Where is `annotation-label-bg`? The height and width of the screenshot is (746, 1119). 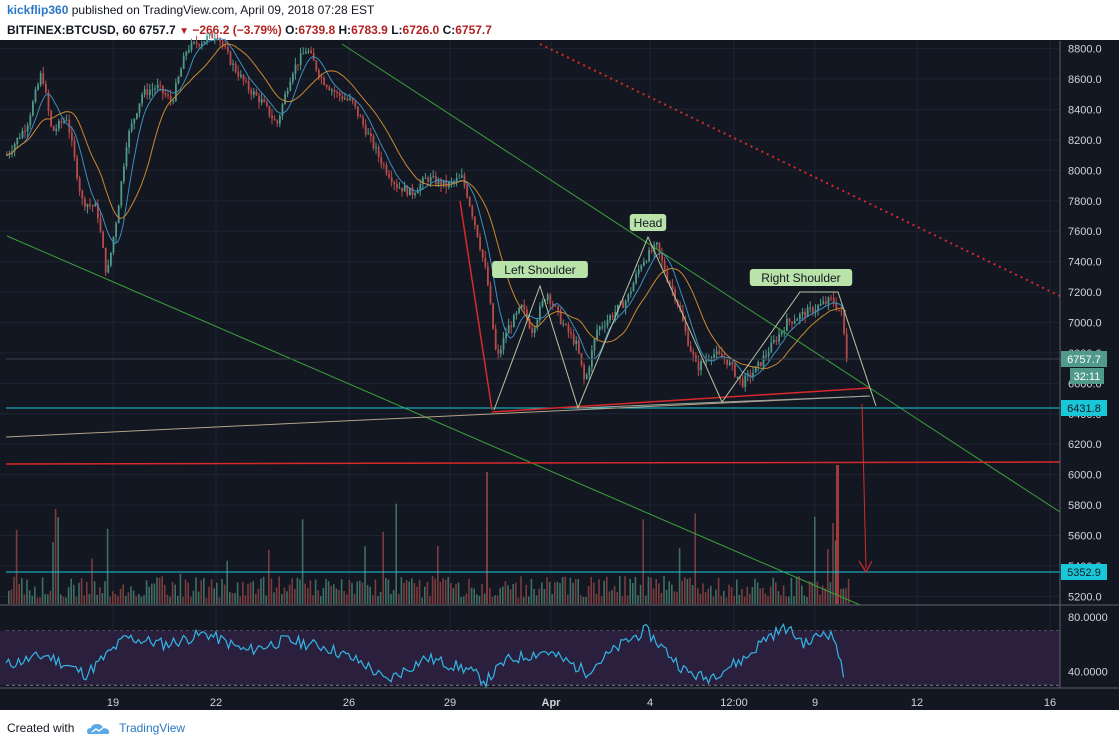
annotation-label-bg is located at coordinates (540, 269).